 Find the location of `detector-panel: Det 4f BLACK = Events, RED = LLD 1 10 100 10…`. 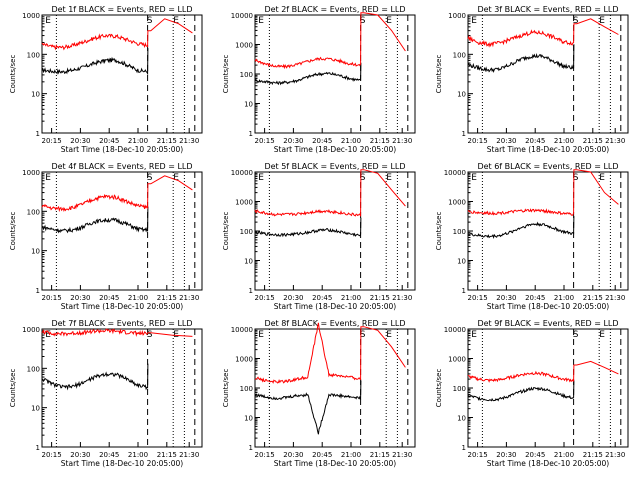

detector-panel: Det 4f BLACK = Events, RED = LLD 1 10 100 10… is located at coordinates (106, 236).